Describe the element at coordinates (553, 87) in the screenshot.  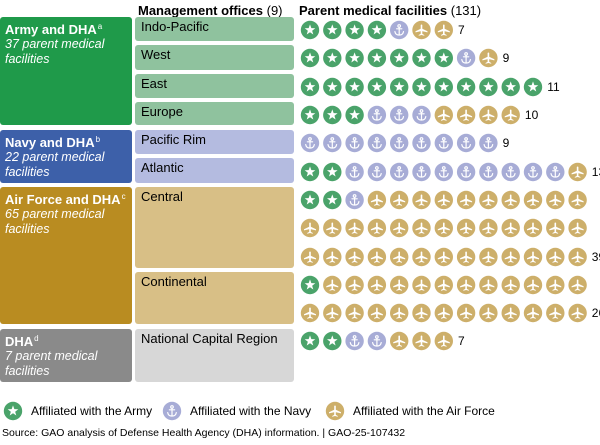
I see `facility-count-label: 11` at that location.